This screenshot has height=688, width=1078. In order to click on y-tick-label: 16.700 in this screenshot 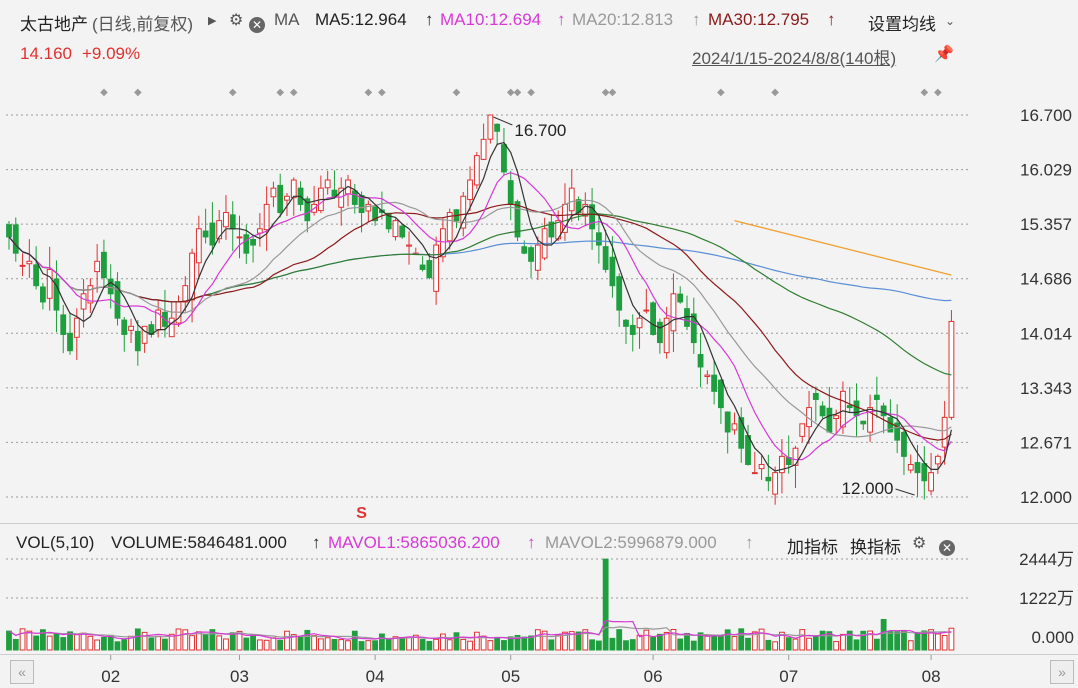, I will do `click(1046, 115)`.